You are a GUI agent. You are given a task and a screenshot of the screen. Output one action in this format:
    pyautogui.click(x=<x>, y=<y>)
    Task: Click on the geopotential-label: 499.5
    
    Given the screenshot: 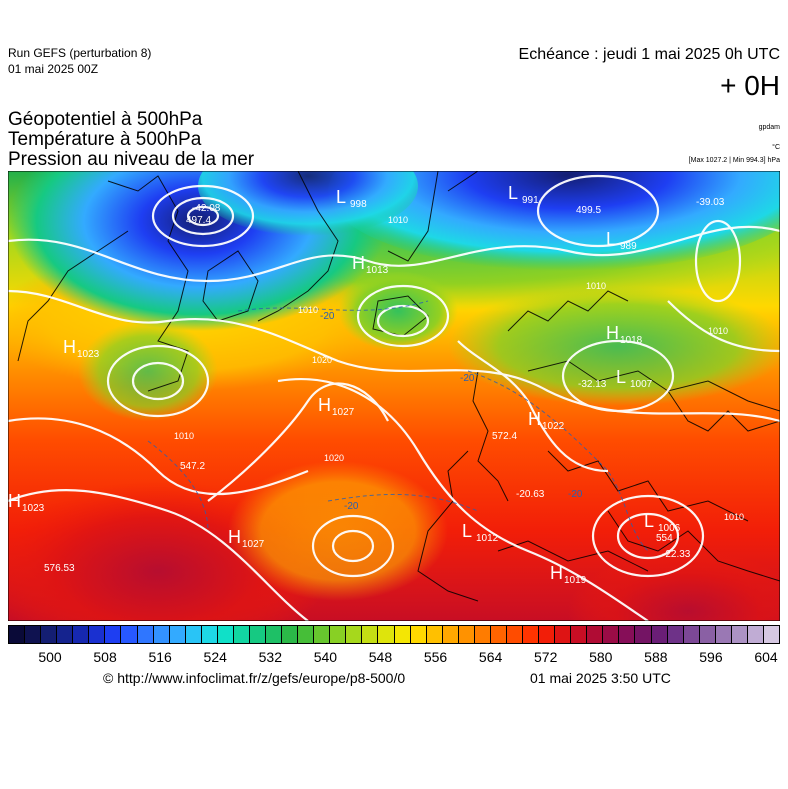 What is the action you would take?
    pyautogui.click(x=588, y=210)
    